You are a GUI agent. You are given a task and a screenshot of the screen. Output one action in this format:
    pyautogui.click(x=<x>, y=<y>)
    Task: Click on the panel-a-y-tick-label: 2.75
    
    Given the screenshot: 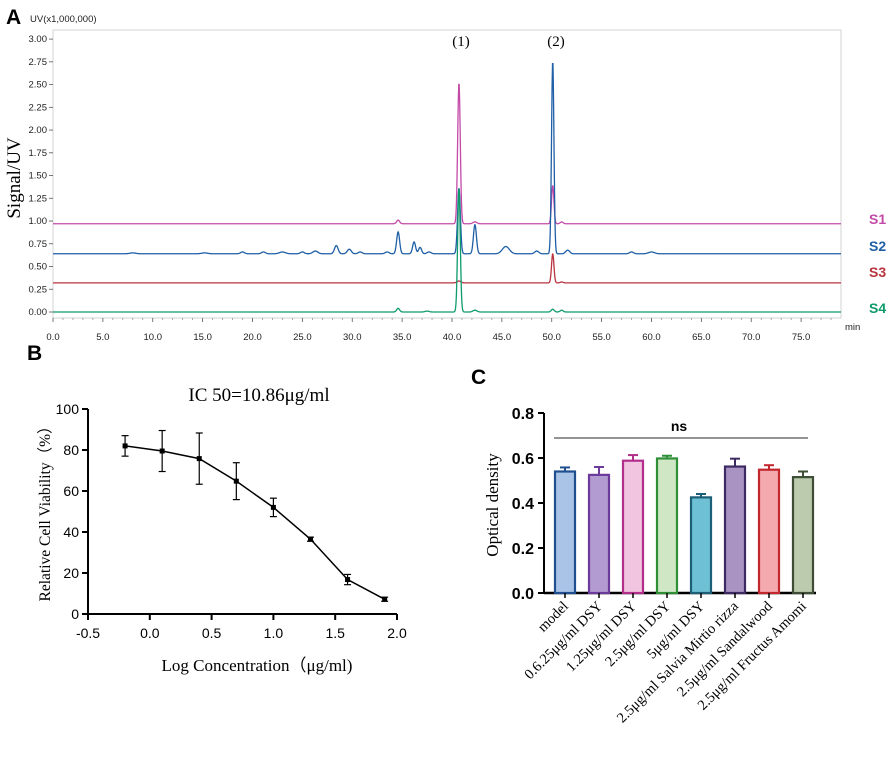 What is the action you would take?
    pyautogui.click(x=38, y=62)
    